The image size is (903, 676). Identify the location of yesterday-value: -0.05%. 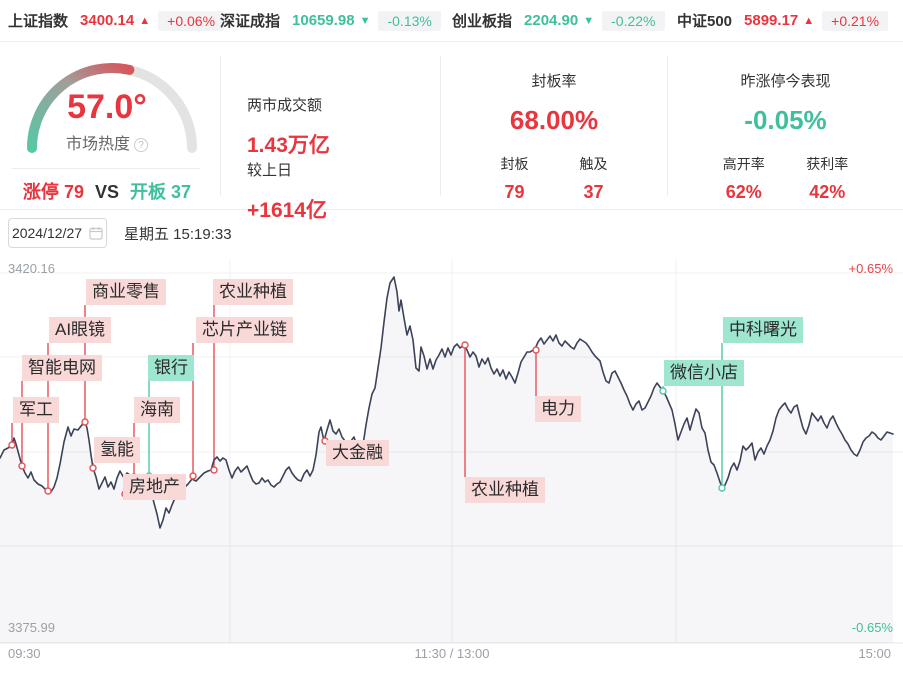
(785, 120).